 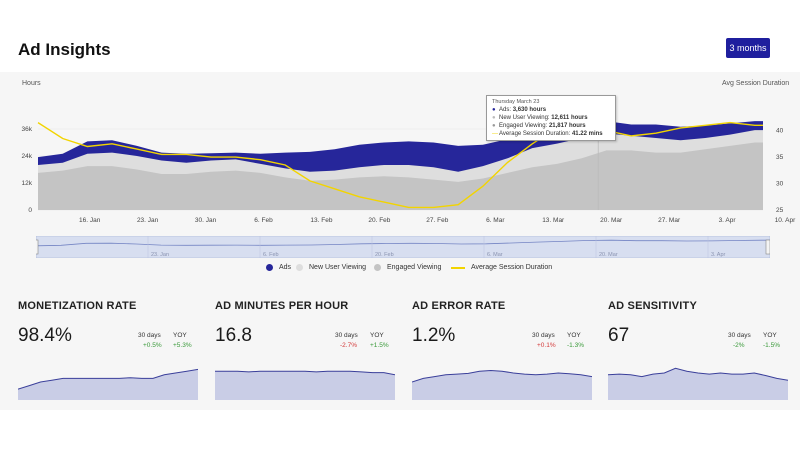 What do you see at coordinates (780, 131) in the screenshot?
I see `right-axis-tick: 40` at bounding box center [780, 131].